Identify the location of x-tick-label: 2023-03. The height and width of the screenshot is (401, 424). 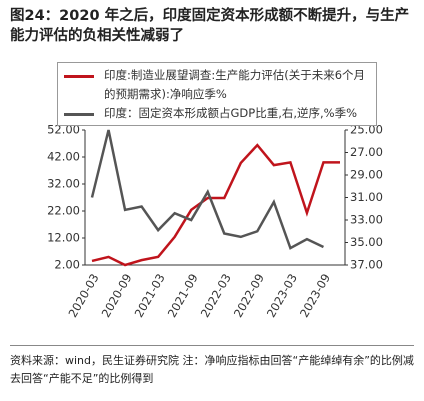
(282, 295).